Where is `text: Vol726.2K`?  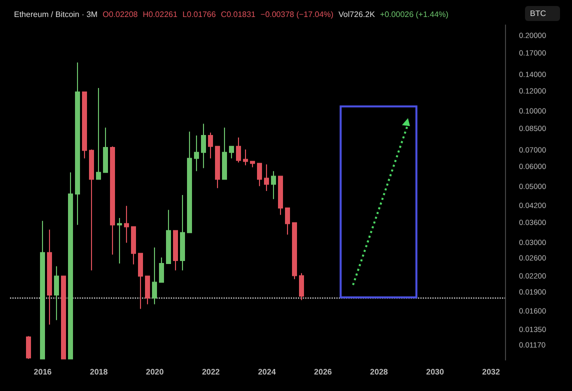
text: Vol726.2K is located at coordinates (356, 14).